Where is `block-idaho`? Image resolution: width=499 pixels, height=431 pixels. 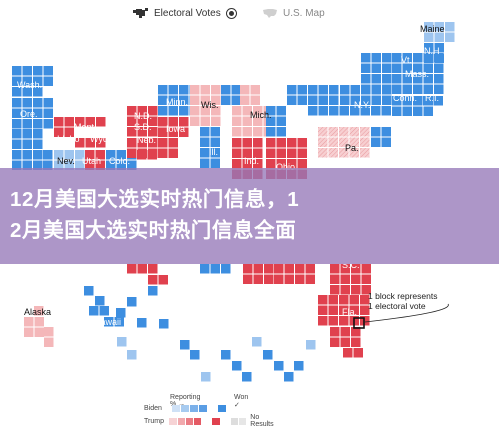
block-idaho is located at coordinates (69, 122).